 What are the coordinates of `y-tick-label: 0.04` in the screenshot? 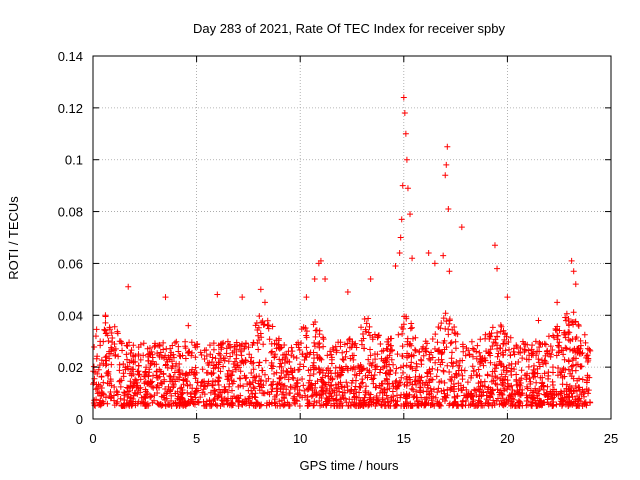 It's located at (70, 315).